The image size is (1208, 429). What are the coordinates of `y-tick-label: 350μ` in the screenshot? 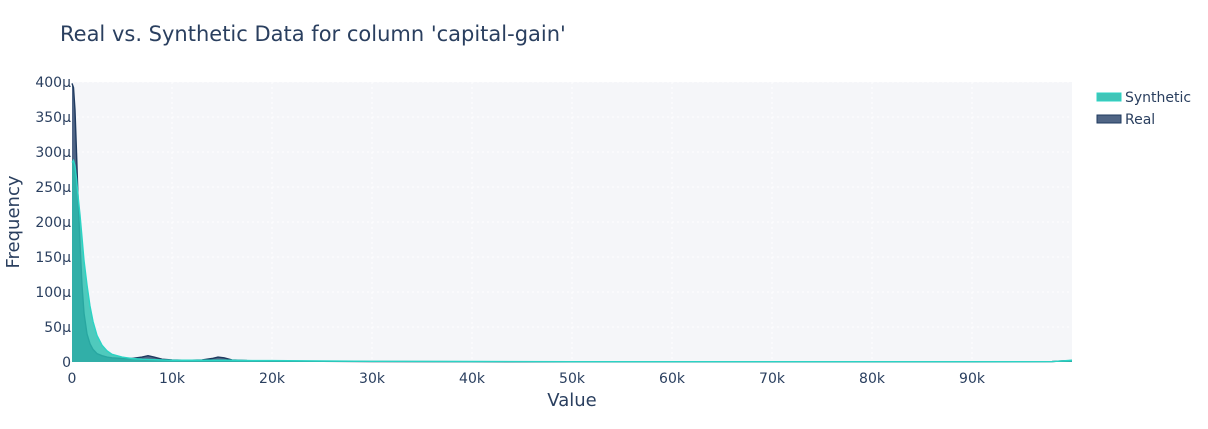 It's located at (53, 118).